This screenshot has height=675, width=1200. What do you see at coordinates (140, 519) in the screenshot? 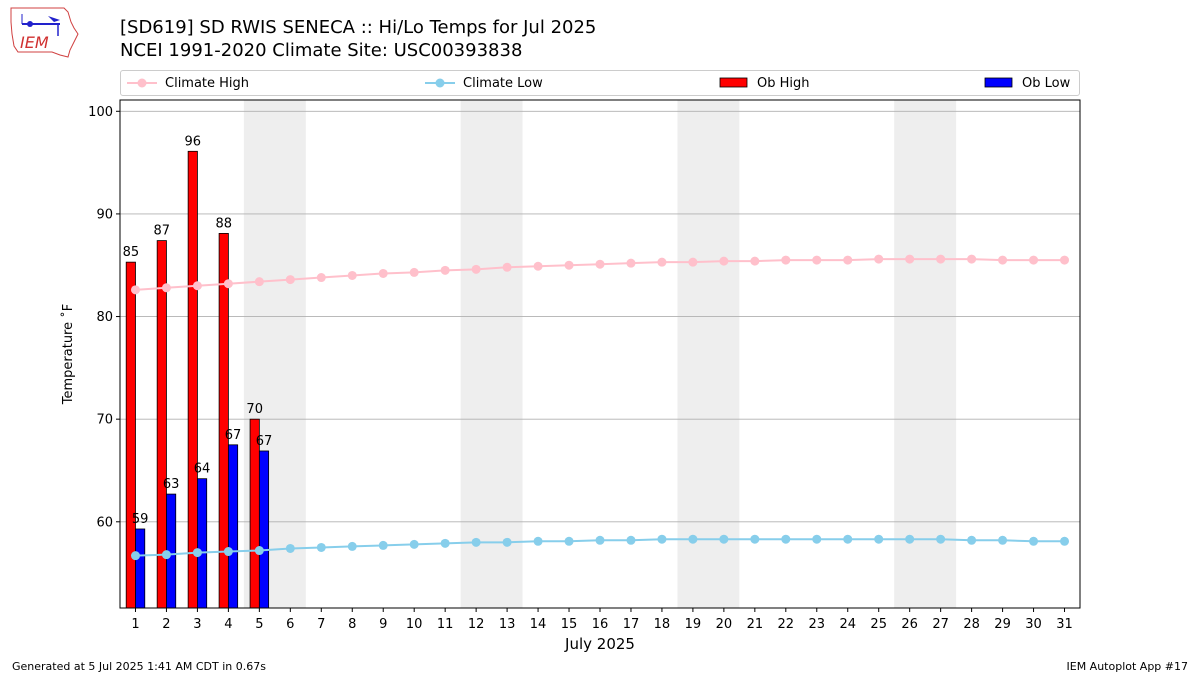
I see `data-label-ob-low: 59` at bounding box center [140, 519].